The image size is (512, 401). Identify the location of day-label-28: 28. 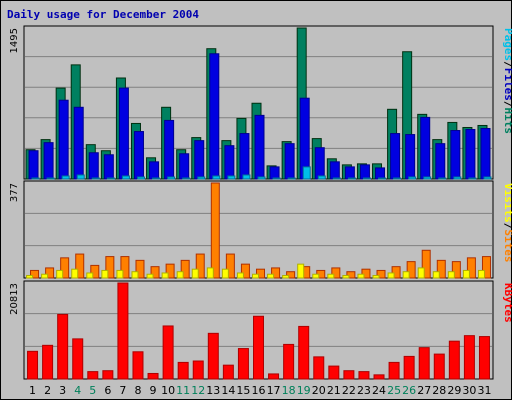
(439, 390).